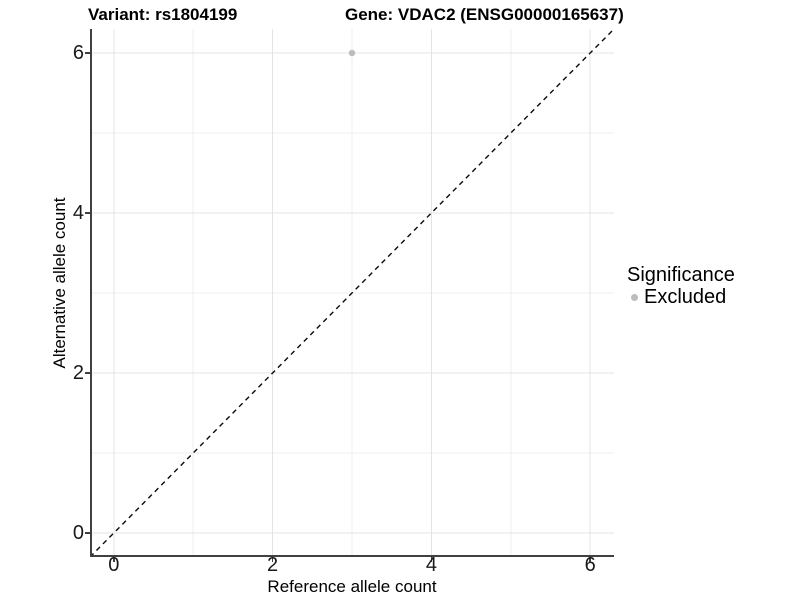 The height and width of the screenshot is (600, 800). What do you see at coordinates (352, 586) in the screenshot?
I see `x-axis-title: Reference allele count` at bounding box center [352, 586].